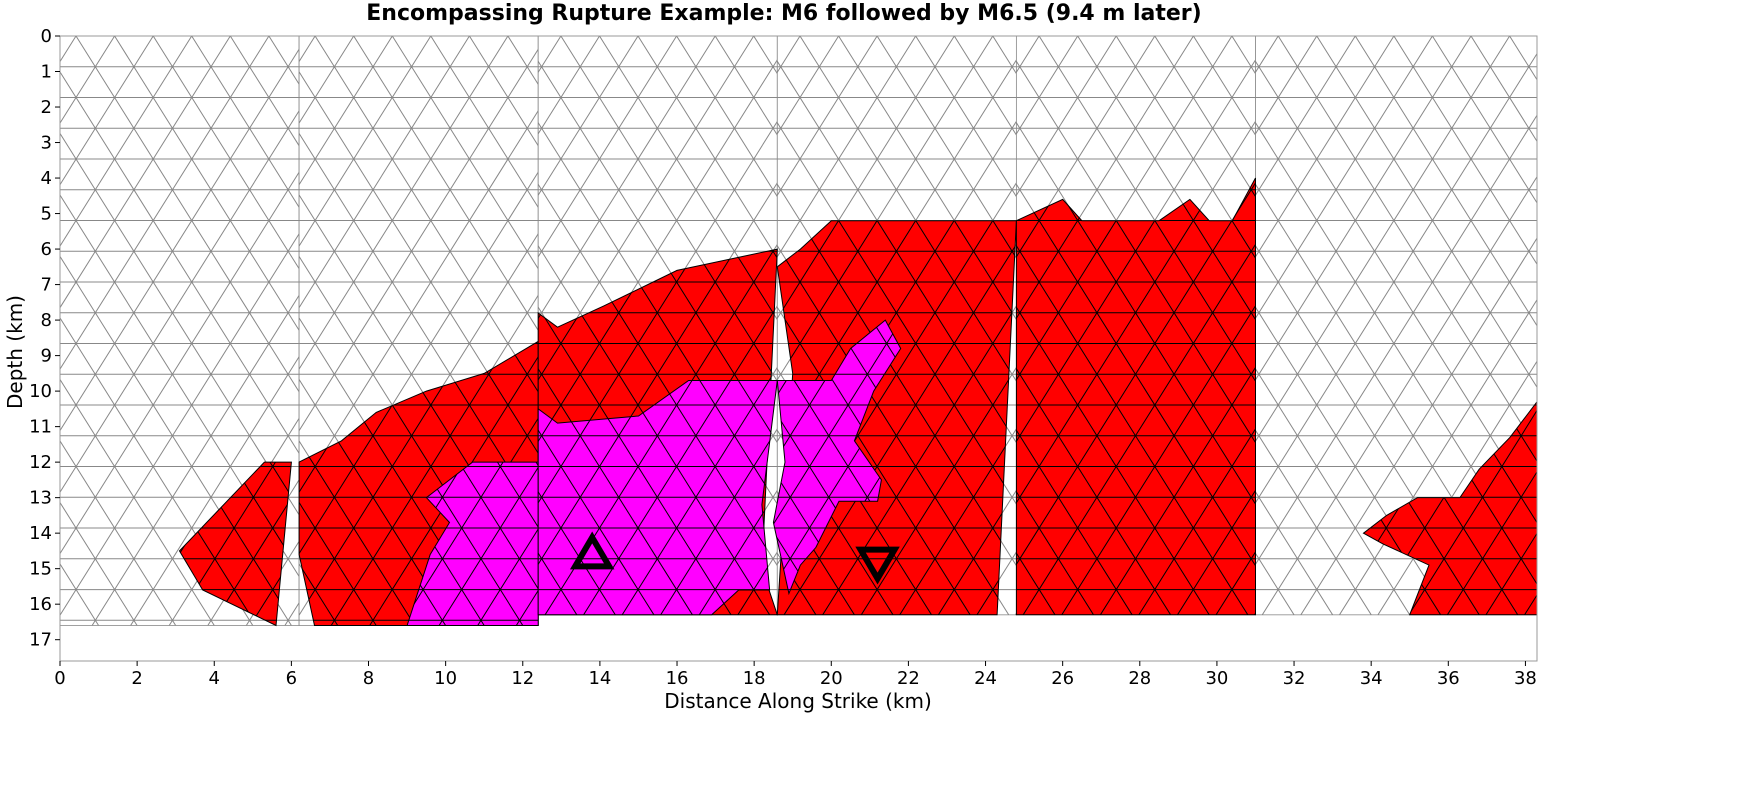  Describe the element at coordinates (46, 178) in the screenshot. I see `y-tick-label: 4` at that location.